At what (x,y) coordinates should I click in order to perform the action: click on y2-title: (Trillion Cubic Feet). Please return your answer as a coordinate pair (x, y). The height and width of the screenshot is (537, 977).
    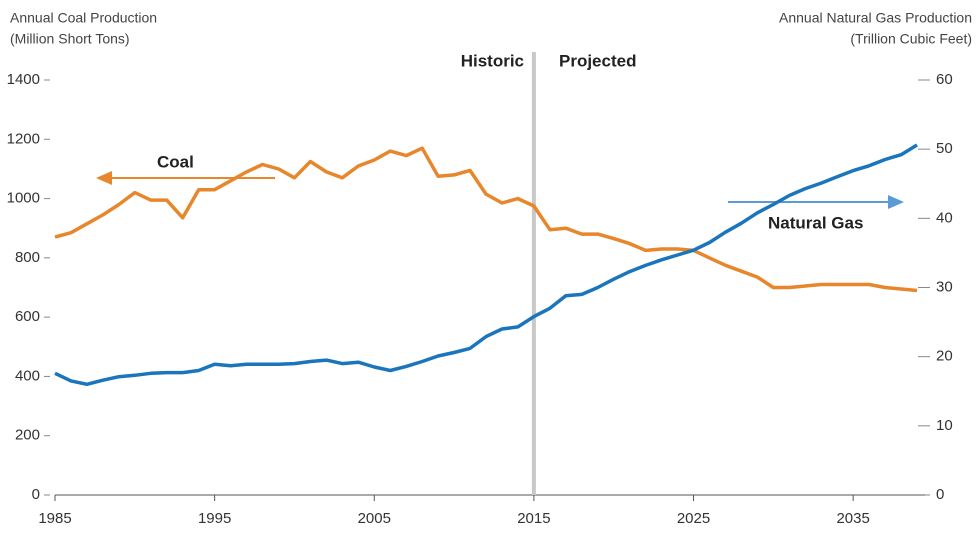
    Looking at the image, I should click on (911, 39).